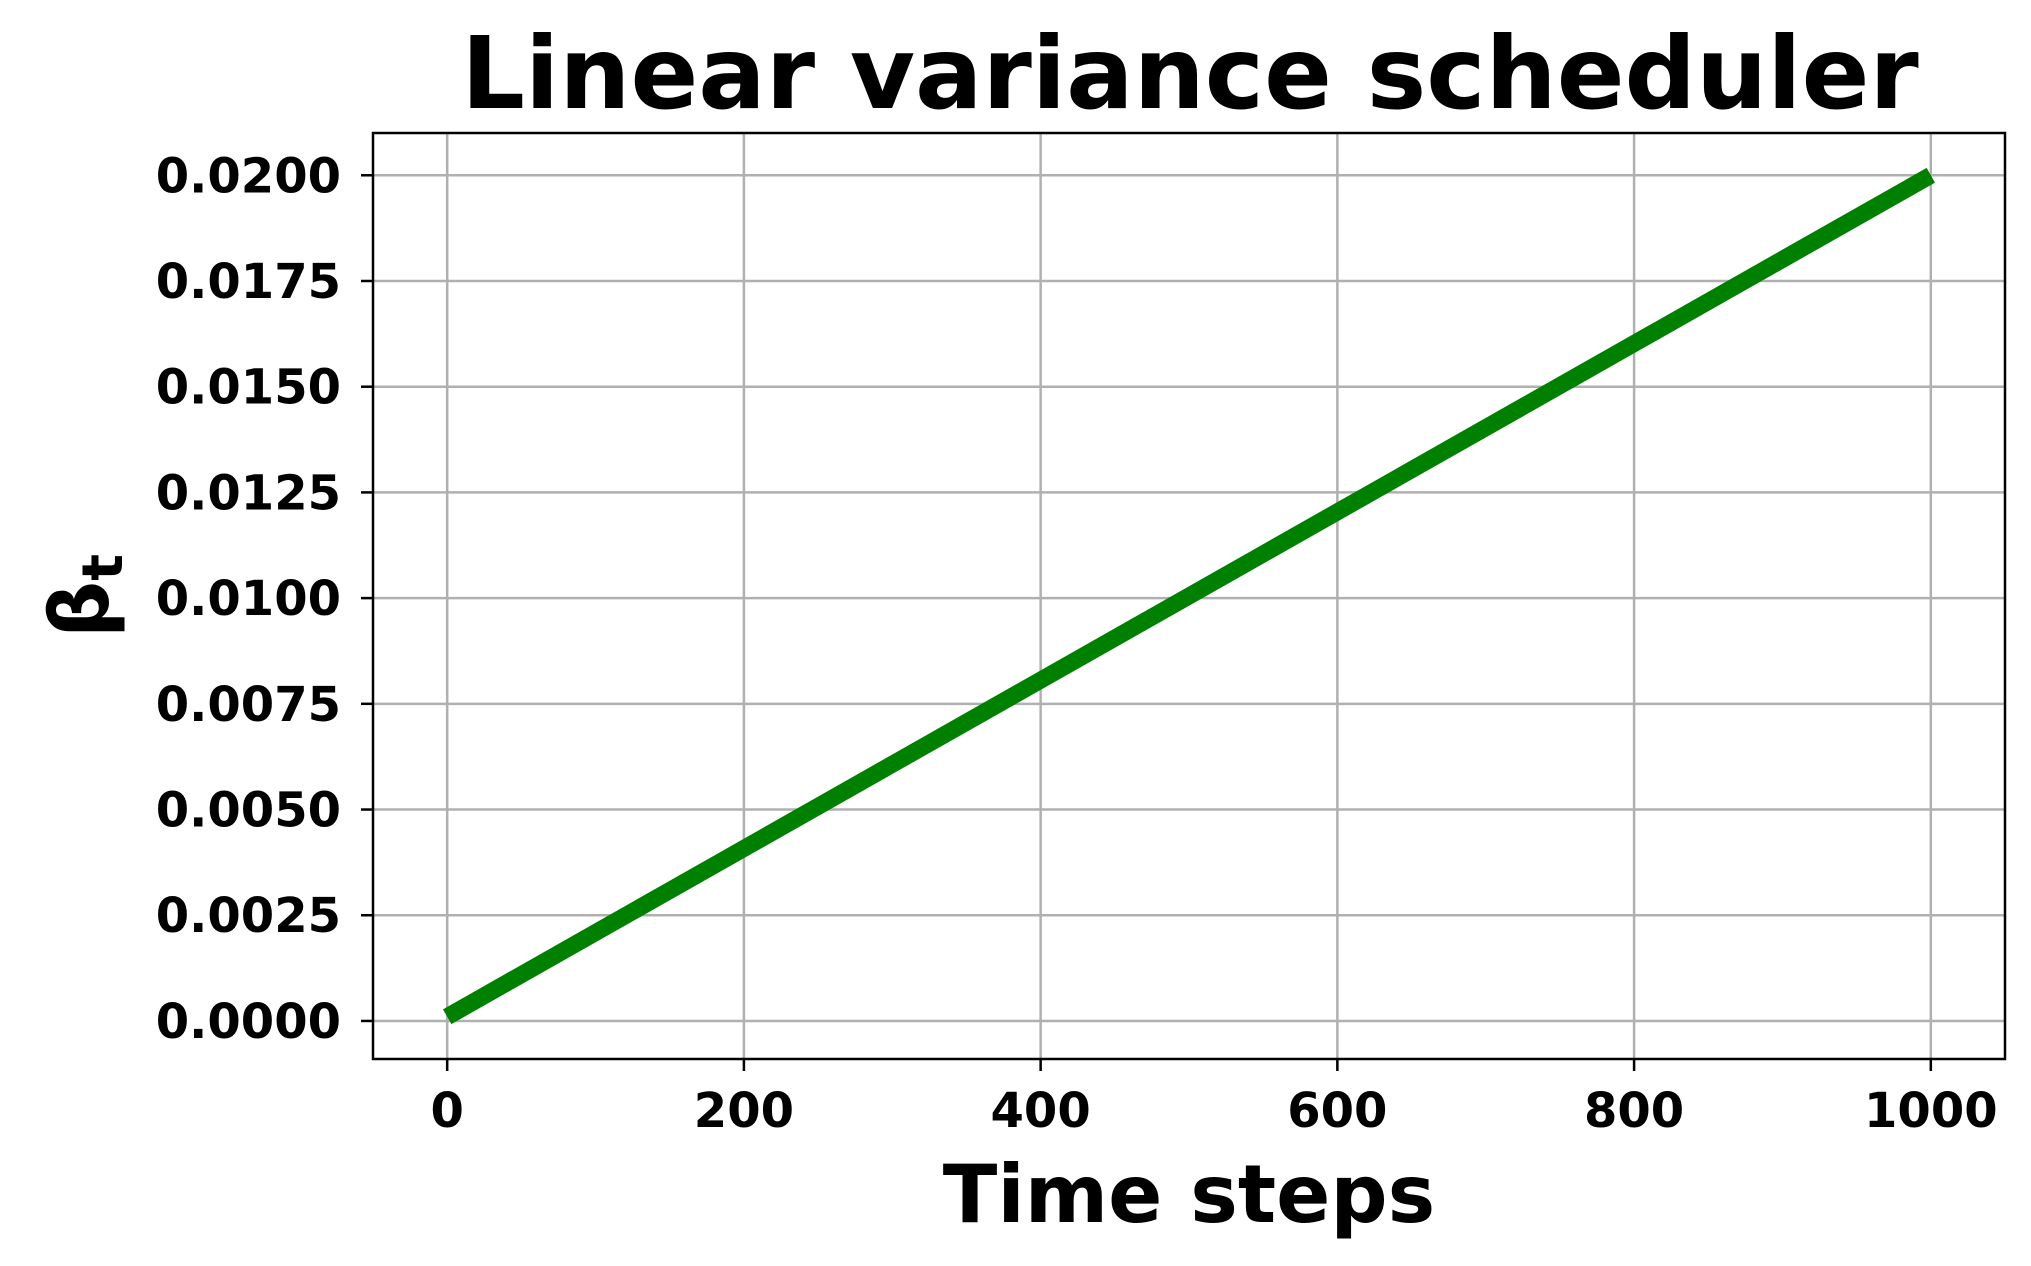  What do you see at coordinates (248, 176) in the screenshot?
I see `y-tick-label: 0.0200` at bounding box center [248, 176].